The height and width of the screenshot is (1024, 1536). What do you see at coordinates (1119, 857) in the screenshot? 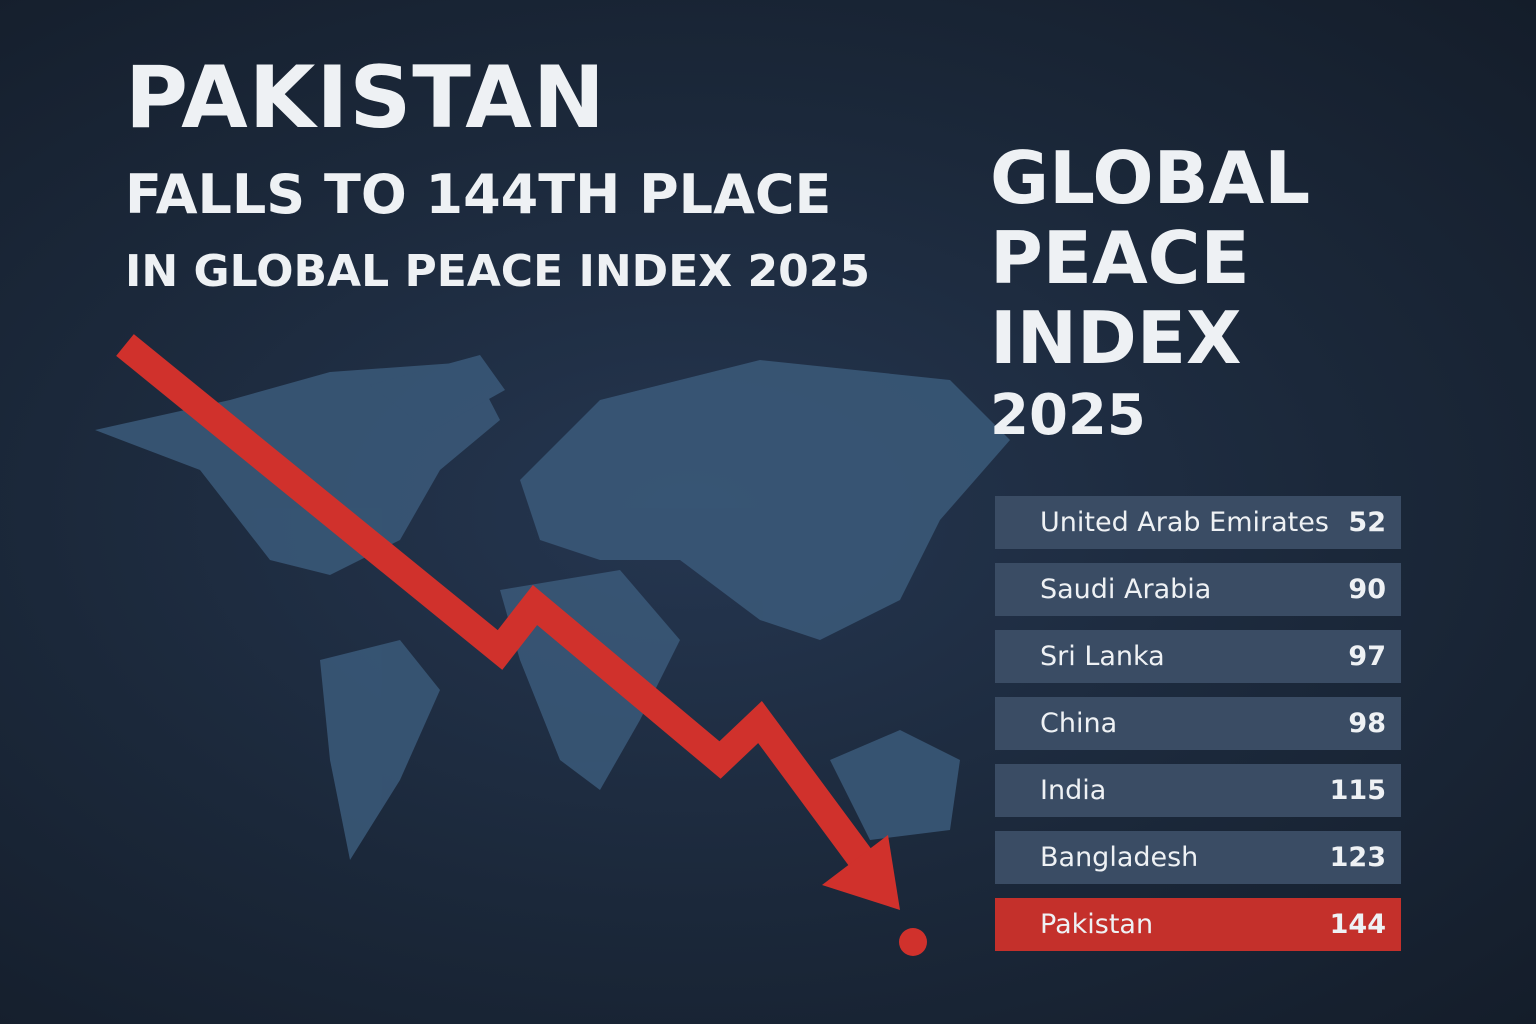
I see `country-name: Bangladesh` at bounding box center [1119, 857].